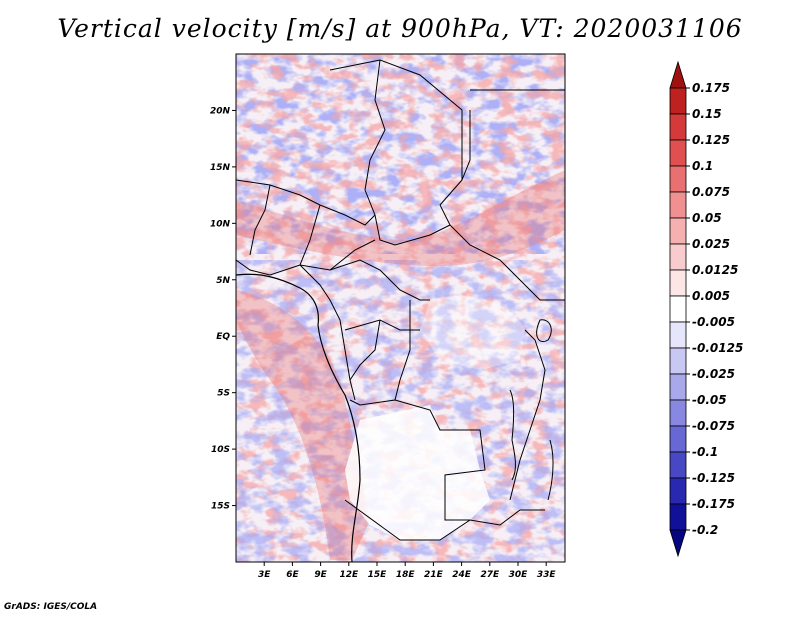 The width and height of the screenshot is (800, 618). What do you see at coordinates (707, 218) in the screenshot?
I see `colorbar-label: 0.05` at bounding box center [707, 218].